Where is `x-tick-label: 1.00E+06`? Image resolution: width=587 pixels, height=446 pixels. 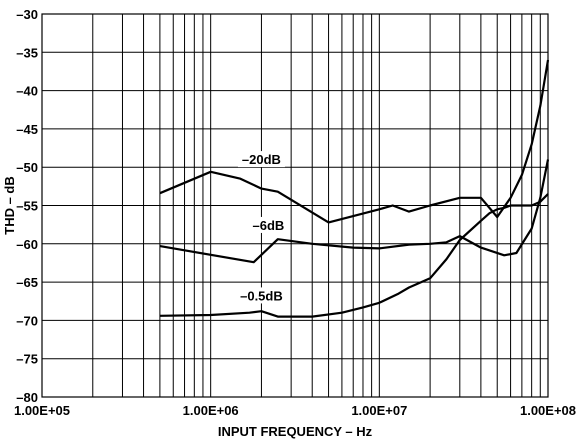 x-tick-label: 1.00E+06 is located at coordinates (211, 410).